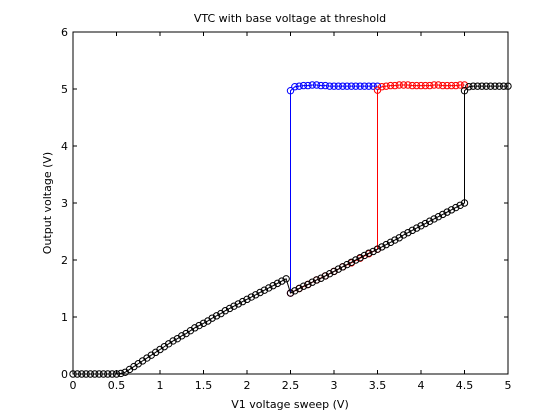  What do you see at coordinates (47, 203) in the screenshot?
I see `y-axis-label: Output voltage (V)` at bounding box center [47, 203].